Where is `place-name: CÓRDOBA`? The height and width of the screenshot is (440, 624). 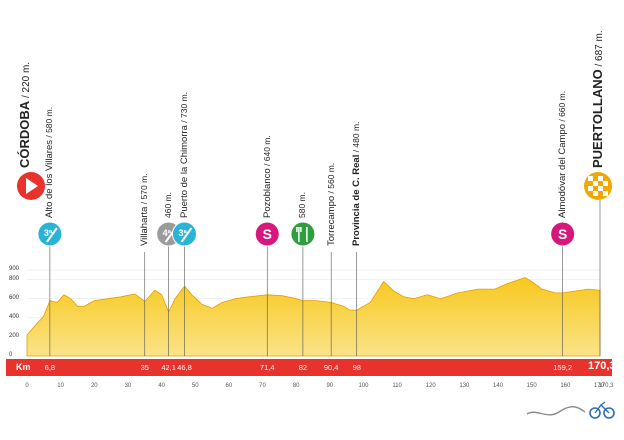 place-name: CÓRDOBA is located at coordinates (24, 134).